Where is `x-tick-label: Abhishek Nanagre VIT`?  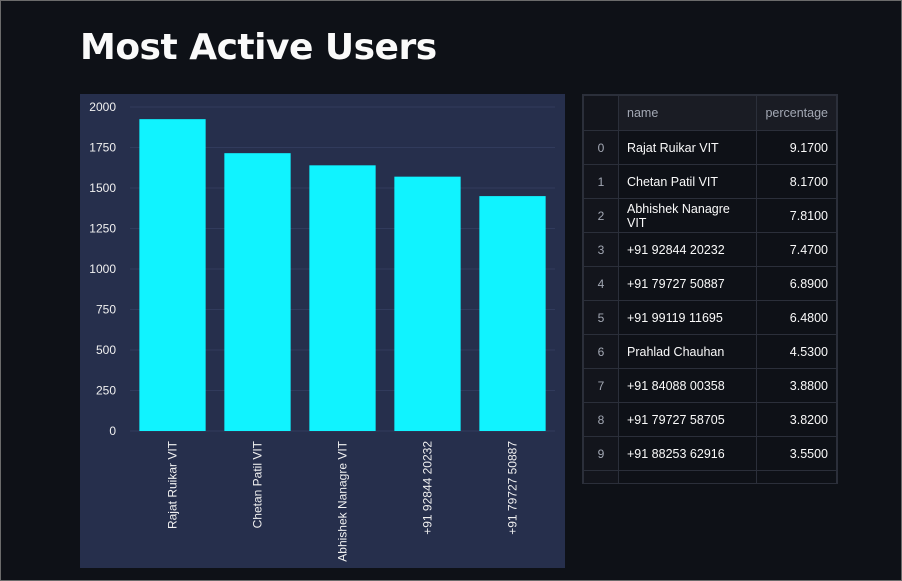 x-tick-label: Abhishek Nanagre VIT is located at coordinates (343, 500).